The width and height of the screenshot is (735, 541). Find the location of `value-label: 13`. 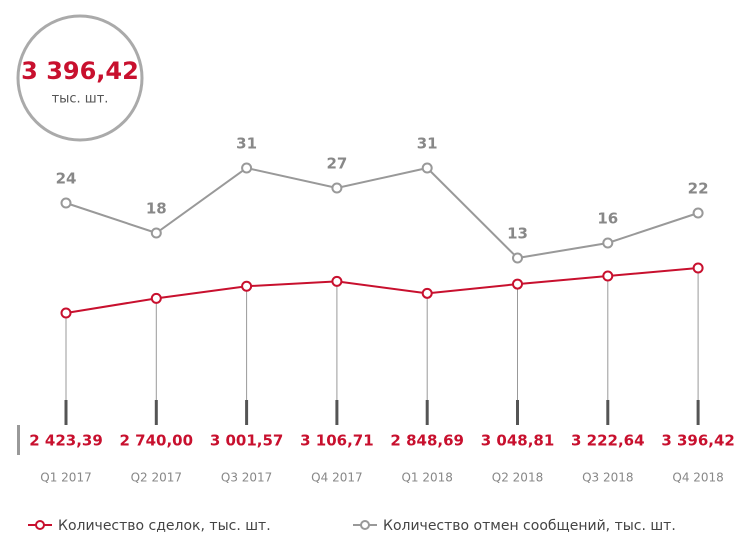

value-label: 13 is located at coordinates (517, 234).